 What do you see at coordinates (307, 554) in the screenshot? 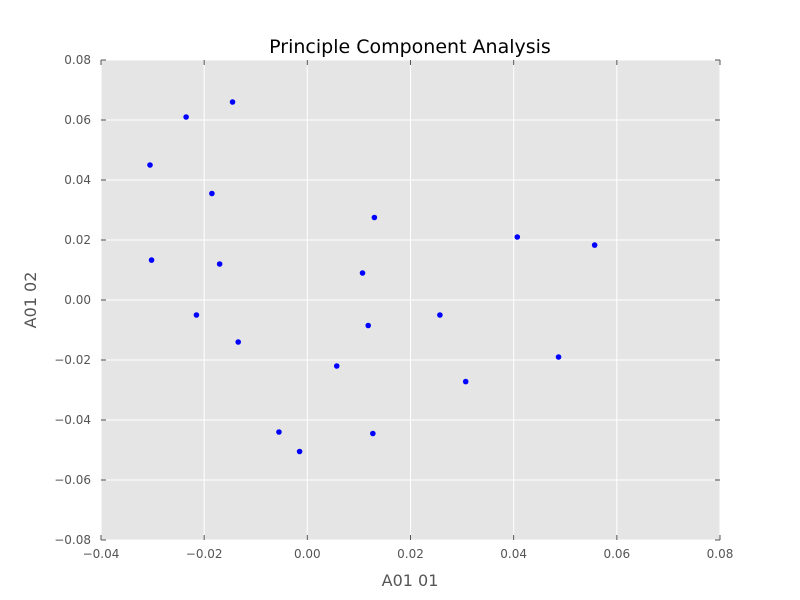
I see `x-tick-label: 0.00` at bounding box center [307, 554].